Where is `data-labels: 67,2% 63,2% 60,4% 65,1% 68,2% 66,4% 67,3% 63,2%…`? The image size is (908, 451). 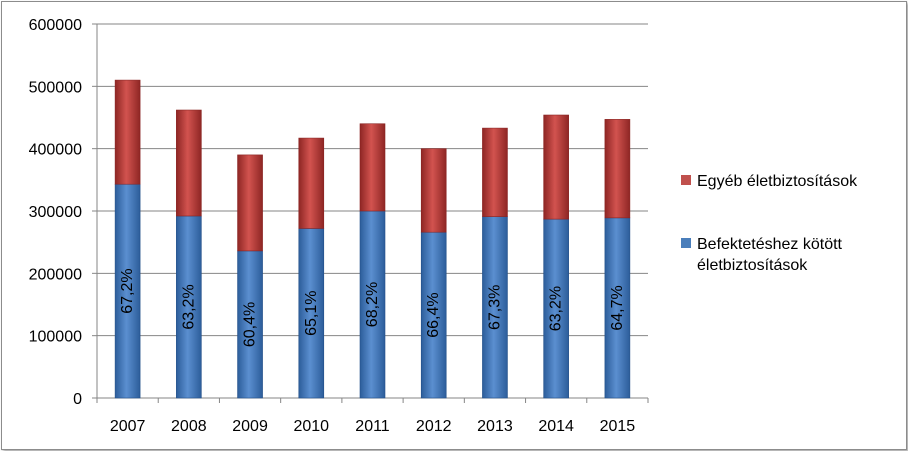
data-labels: 67,2% 63,2% 60,4% 65,1% 68,2% 66,4% 67,3% 63,2%… is located at coordinates (372, 307).